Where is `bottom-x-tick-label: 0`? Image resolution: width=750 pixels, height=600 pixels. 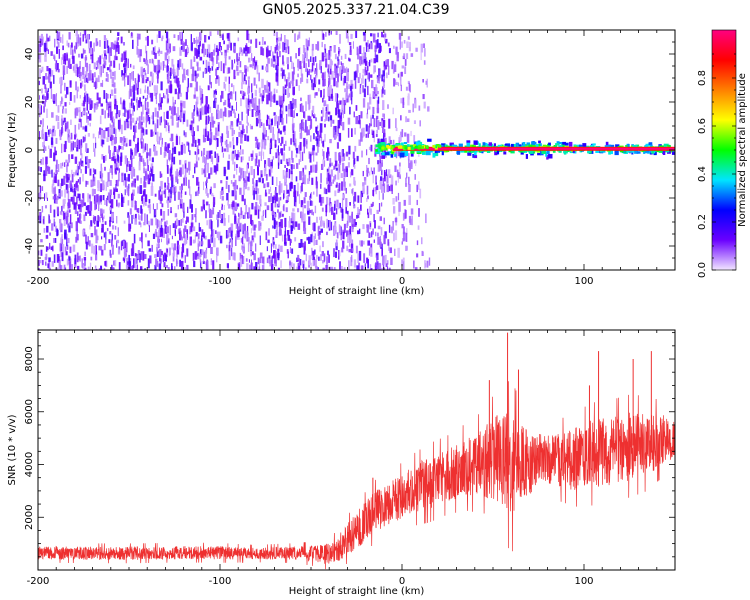 bottom-x-tick-label: 0 is located at coordinates (402, 581).